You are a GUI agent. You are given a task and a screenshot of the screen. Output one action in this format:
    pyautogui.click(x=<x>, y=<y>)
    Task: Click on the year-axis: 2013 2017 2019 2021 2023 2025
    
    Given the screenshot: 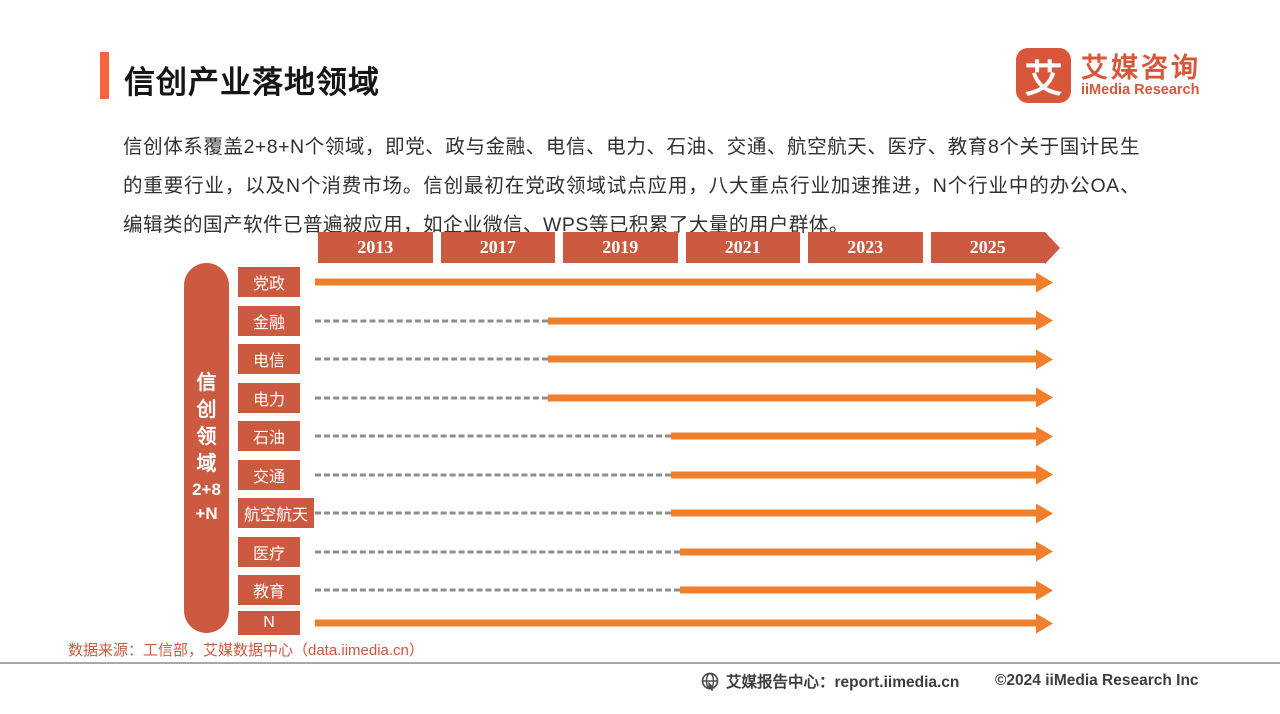 What is the action you would take?
    pyautogui.click(x=681, y=247)
    